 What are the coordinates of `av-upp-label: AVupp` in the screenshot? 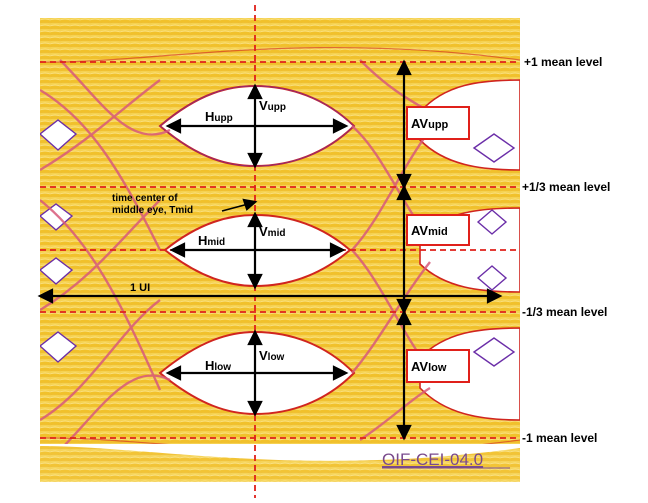 It's located at (430, 123).